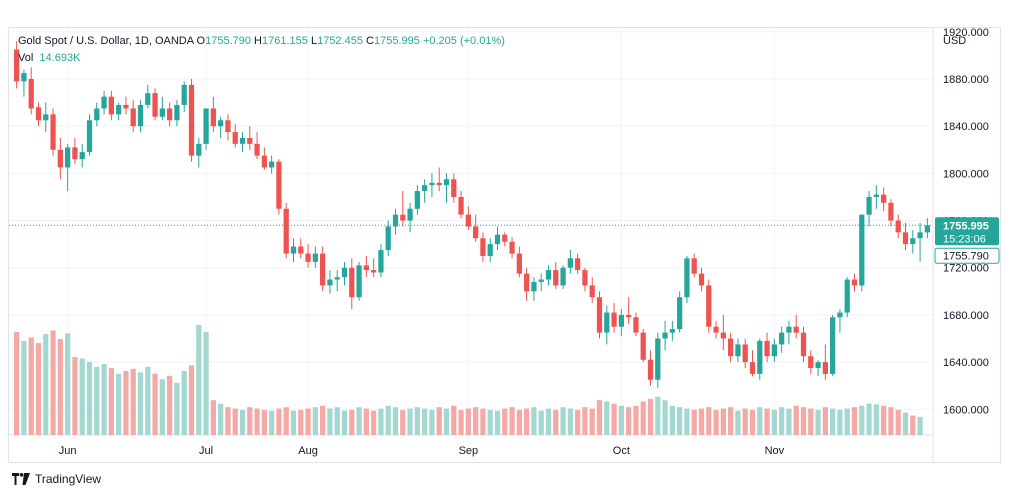 The image size is (1012, 498). Describe the element at coordinates (370, 41) in the screenshot. I see `close-label: C` at that location.